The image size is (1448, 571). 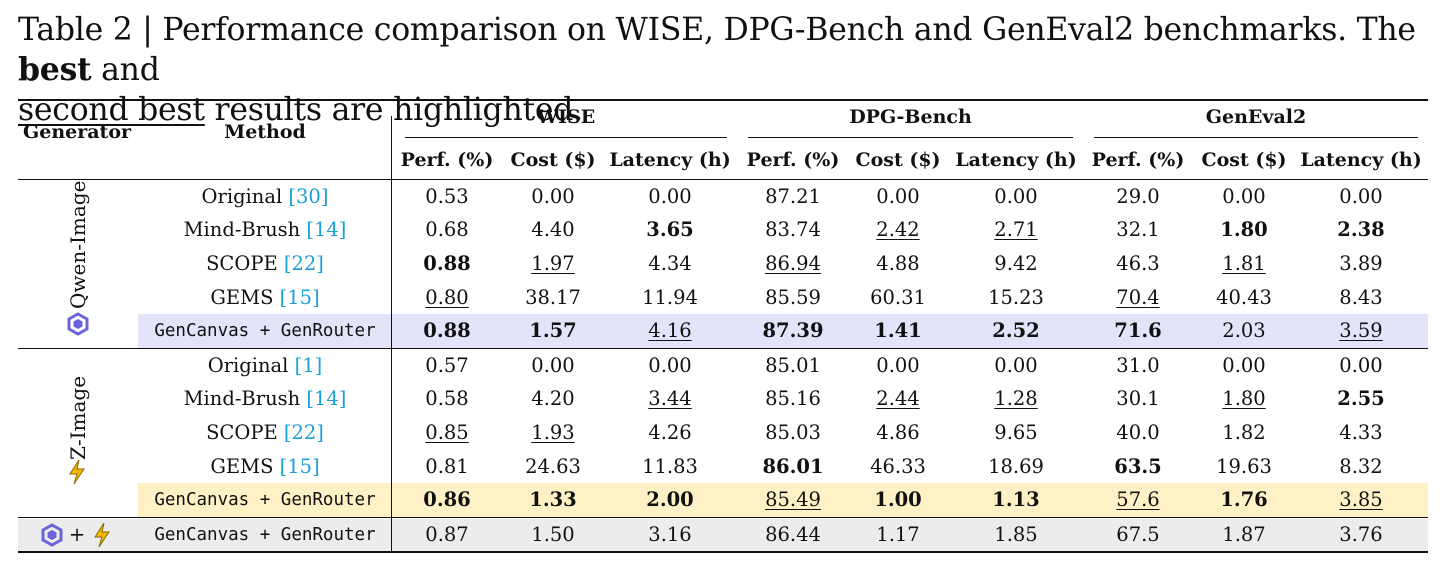 I want to click on table-cell: 24.63, so click(x=553, y=466).